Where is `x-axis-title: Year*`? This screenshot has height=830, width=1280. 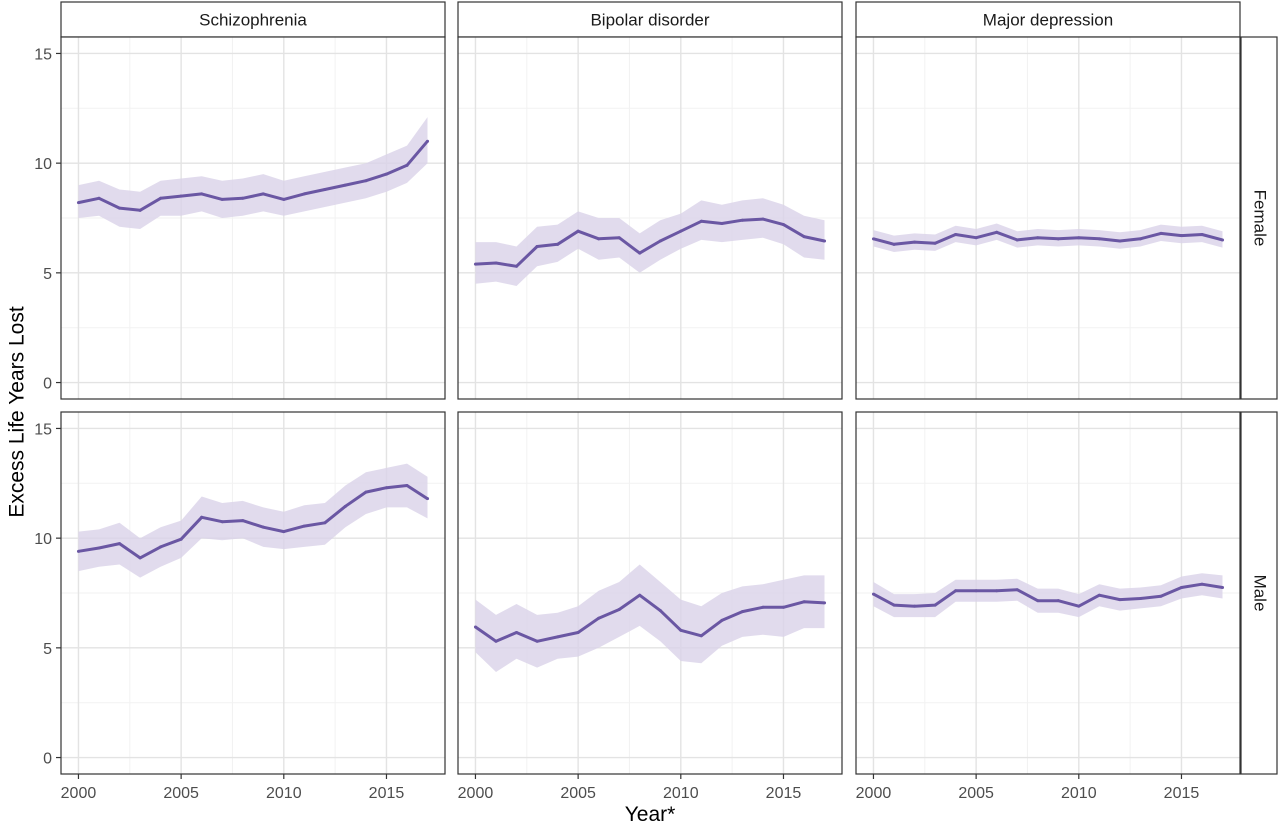
x-axis-title: Year* is located at coordinates (650, 814).